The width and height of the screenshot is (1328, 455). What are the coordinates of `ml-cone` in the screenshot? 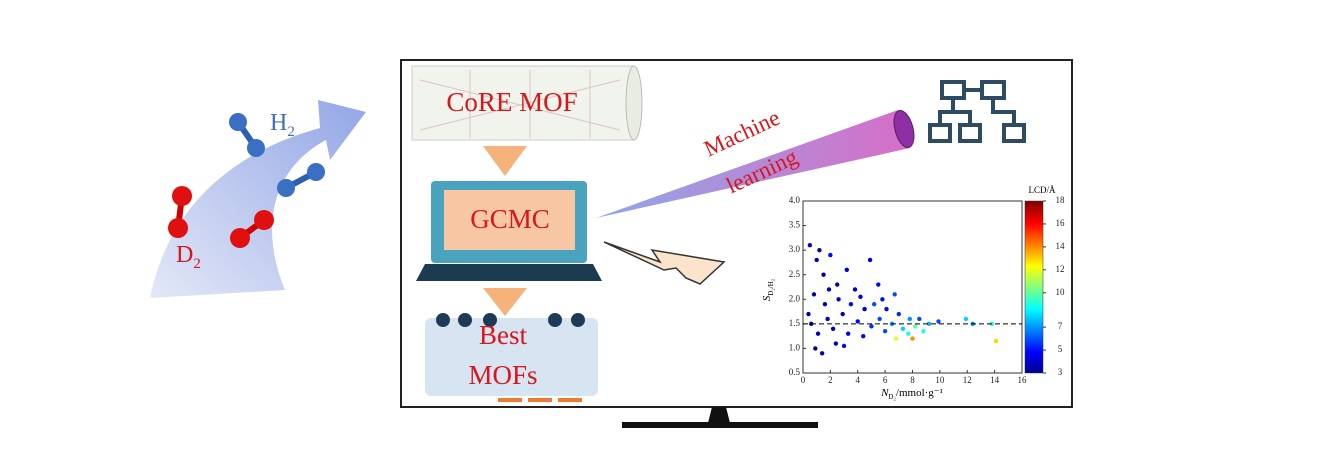 It's located at (753, 164).